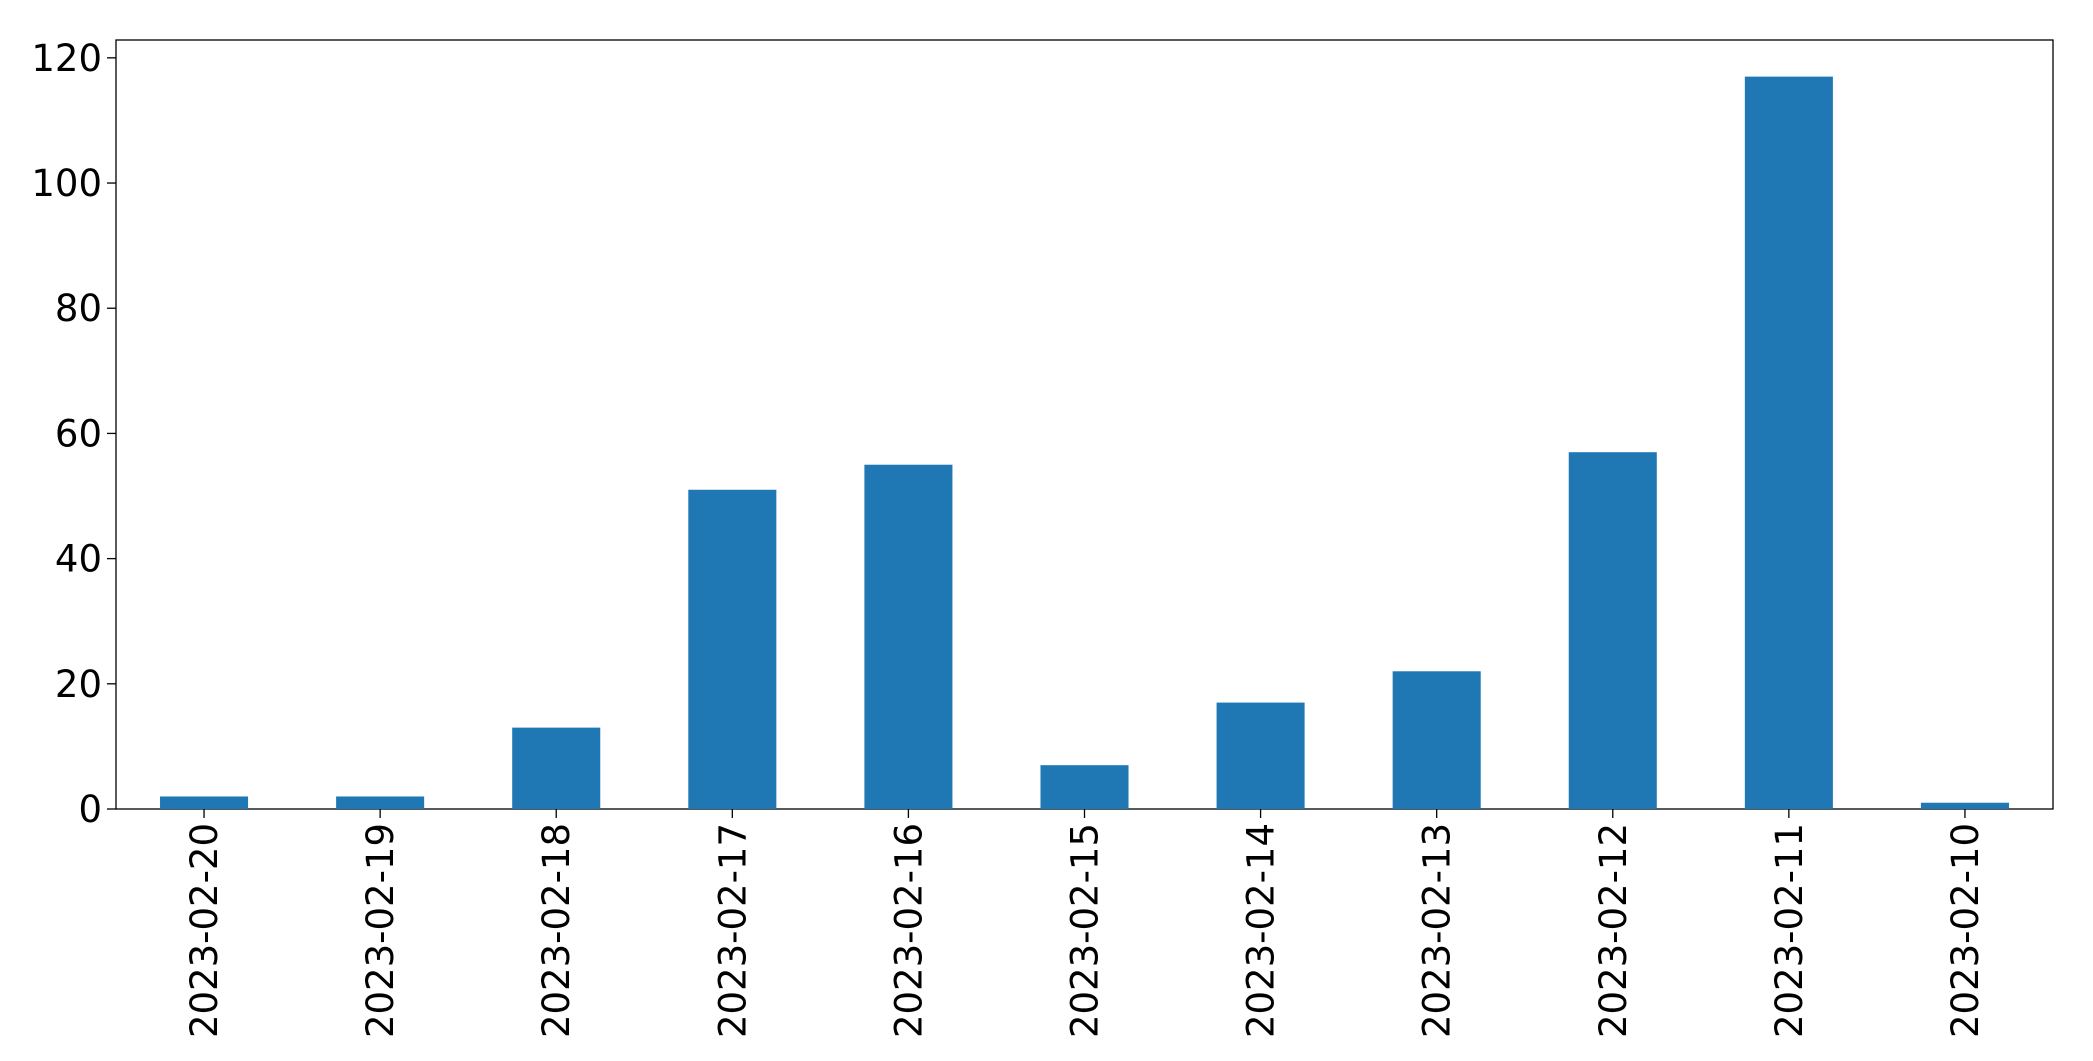 The image size is (2093, 1061). Describe the element at coordinates (78, 433) in the screenshot. I see `y-tick-label: 60` at that location.